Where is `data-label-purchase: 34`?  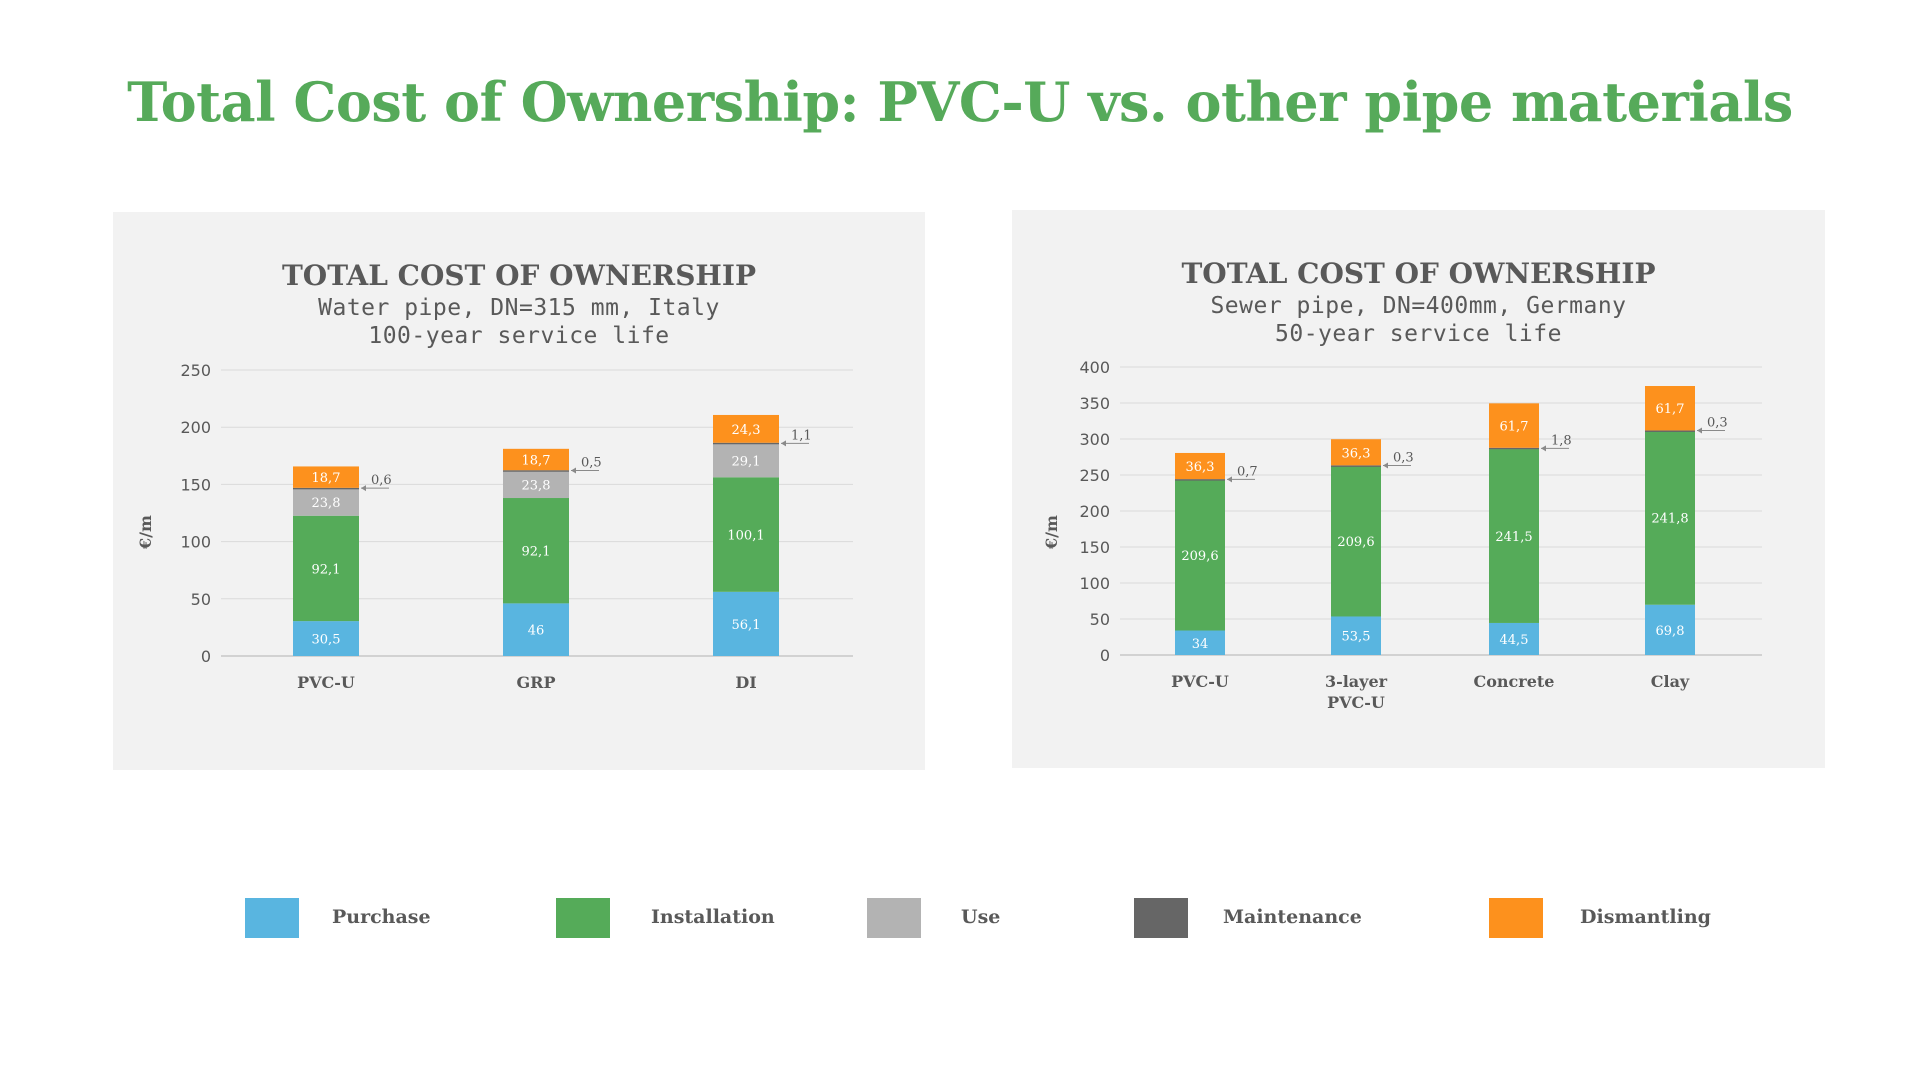
data-label-purchase: 34 is located at coordinates (1200, 644).